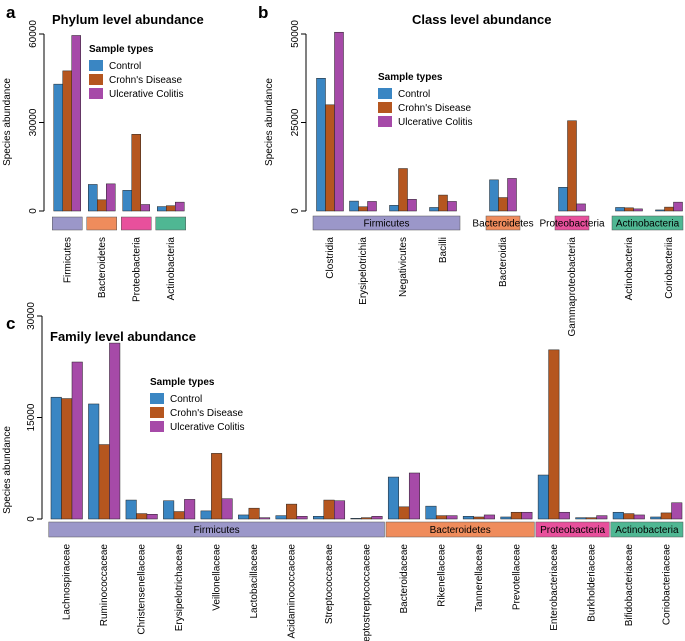 Image resolution: width=685 pixels, height=641 pixels. Describe the element at coordinates (460, 530) in the screenshot. I see `group-band-label: Bacteroidetes` at that location.